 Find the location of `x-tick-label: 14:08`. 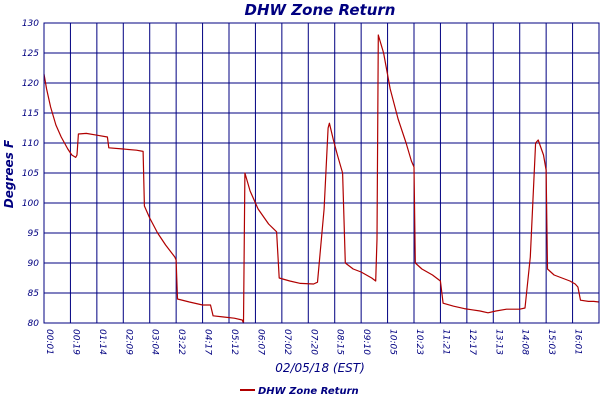

x-tick-label: 14:08 is located at coordinates (525, 342).